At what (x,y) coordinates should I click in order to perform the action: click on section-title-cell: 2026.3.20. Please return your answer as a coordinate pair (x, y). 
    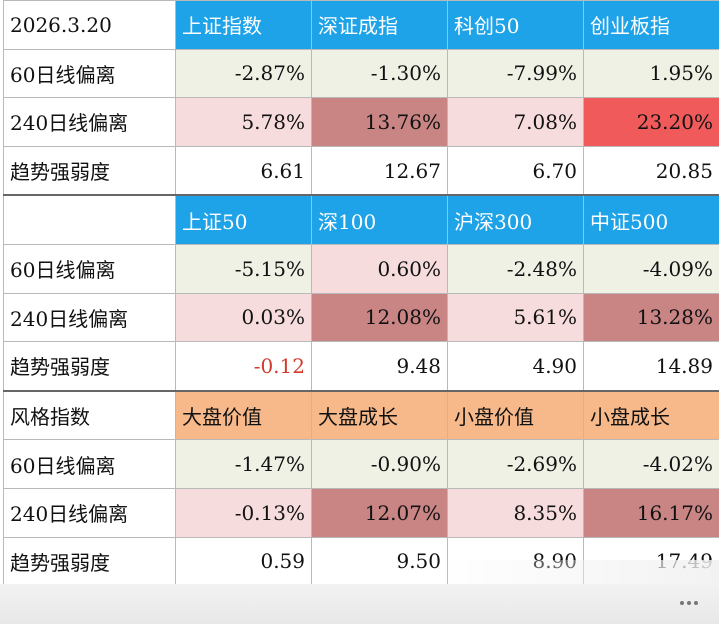
    Looking at the image, I should click on (89, 25).